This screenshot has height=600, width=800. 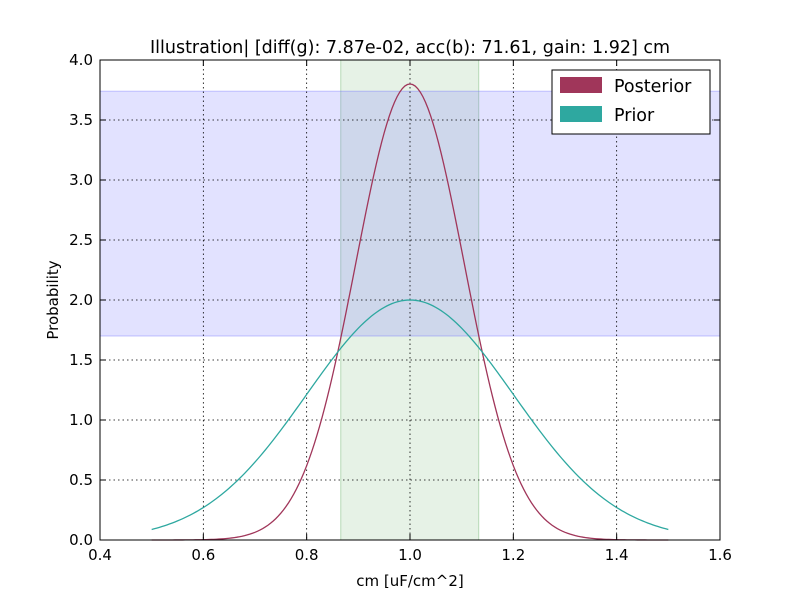 I want to click on y-tick-label: 2.5, so click(x=81, y=240).